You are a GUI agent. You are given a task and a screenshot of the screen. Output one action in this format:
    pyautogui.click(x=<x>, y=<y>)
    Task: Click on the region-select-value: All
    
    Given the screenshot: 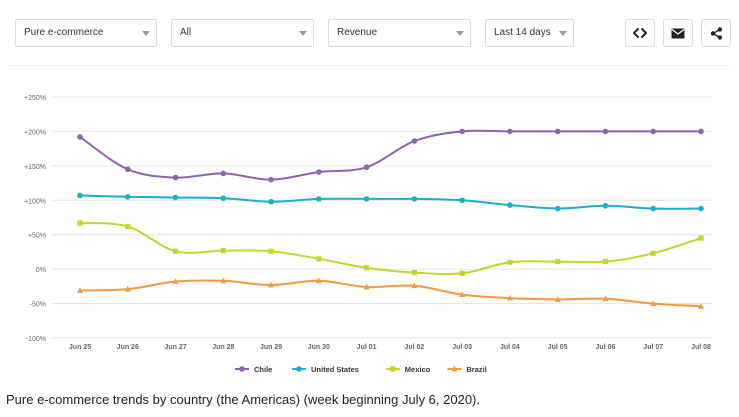 What is the action you would take?
    pyautogui.click(x=186, y=32)
    